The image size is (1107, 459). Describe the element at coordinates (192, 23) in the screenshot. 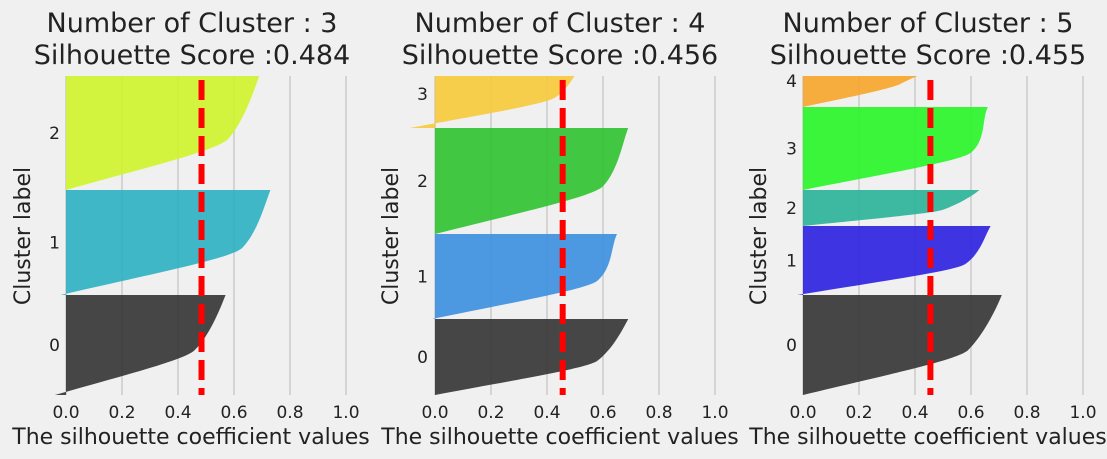

I see `chart-title: Number of Cluster : 3` at that location.